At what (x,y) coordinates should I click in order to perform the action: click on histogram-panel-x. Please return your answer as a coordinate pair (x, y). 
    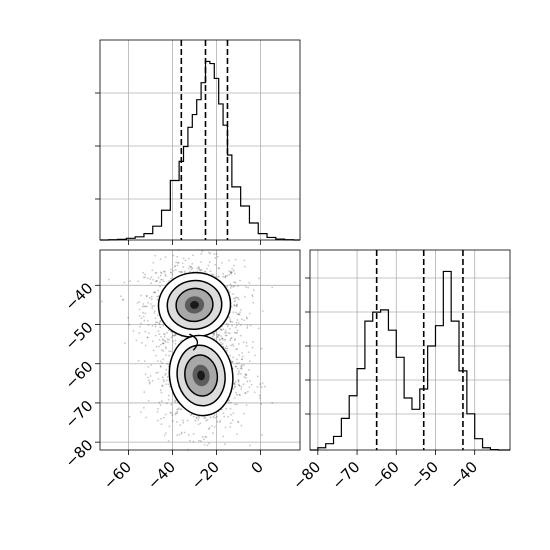
    Looking at the image, I should click on (198, 142).